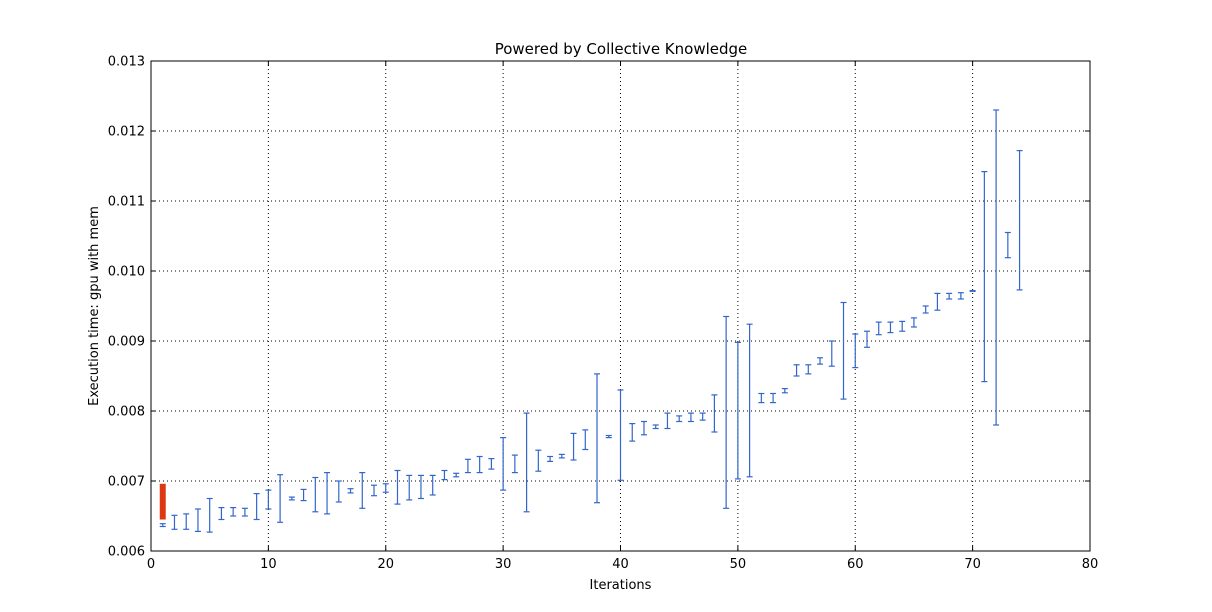  What do you see at coordinates (621, 49) in the screenshot?
I see `chart-title: Powered by Collective Knowledge` at bounding box center [621, 49].